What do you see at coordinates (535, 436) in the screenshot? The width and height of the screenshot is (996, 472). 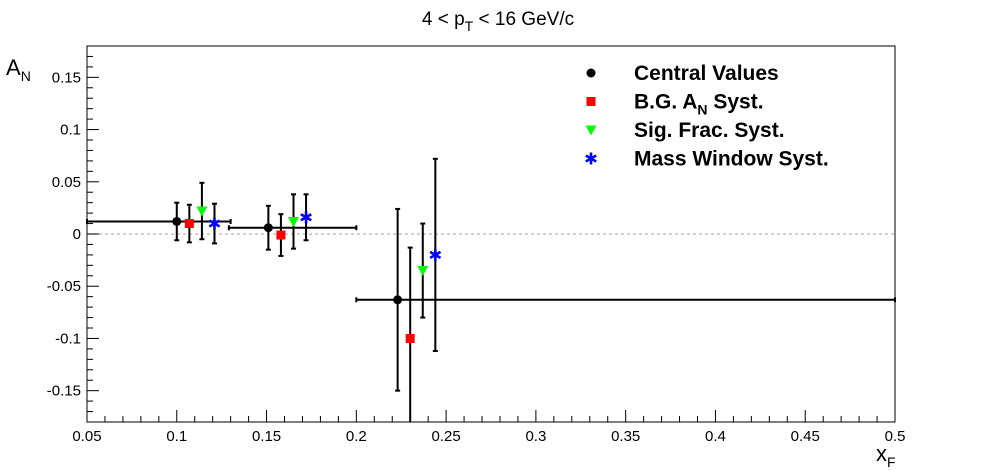 I see `x-tick-label: 0.3` at bounding box center [535, 436].